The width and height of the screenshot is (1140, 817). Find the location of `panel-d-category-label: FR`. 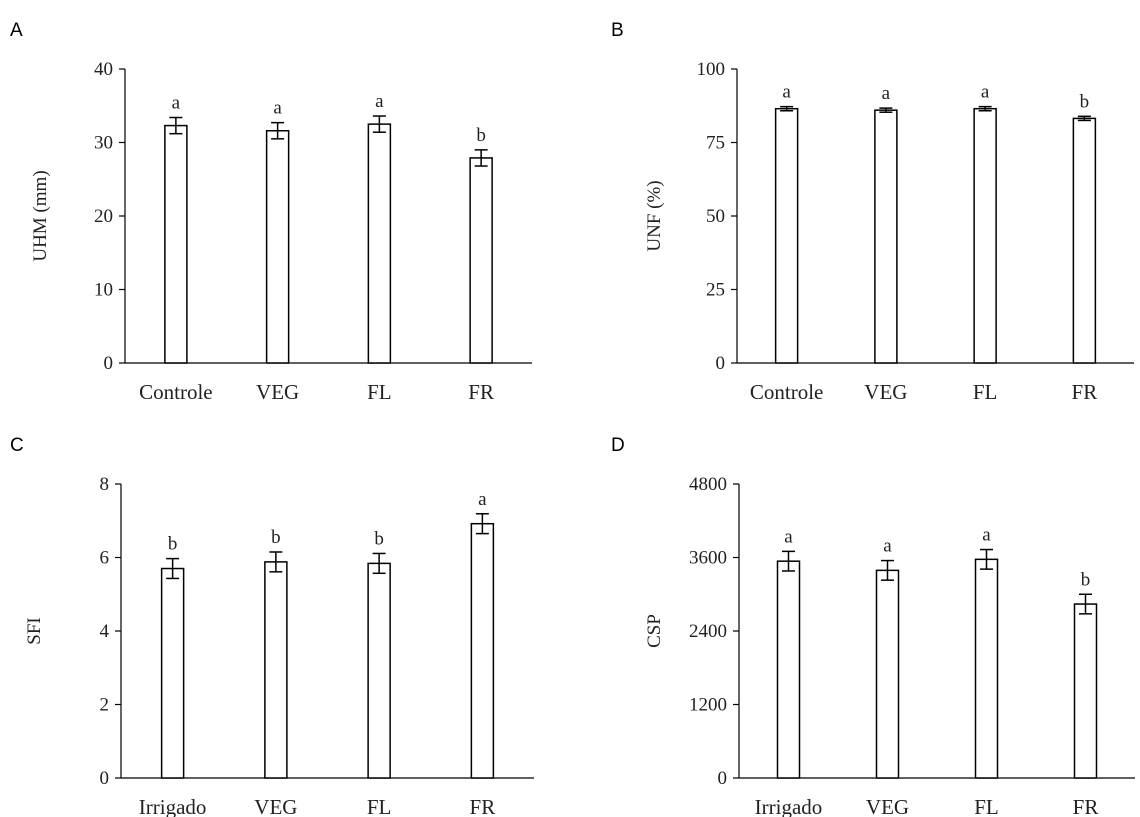

panel-d-category-label: FR is located at coordinates (1086, 806).